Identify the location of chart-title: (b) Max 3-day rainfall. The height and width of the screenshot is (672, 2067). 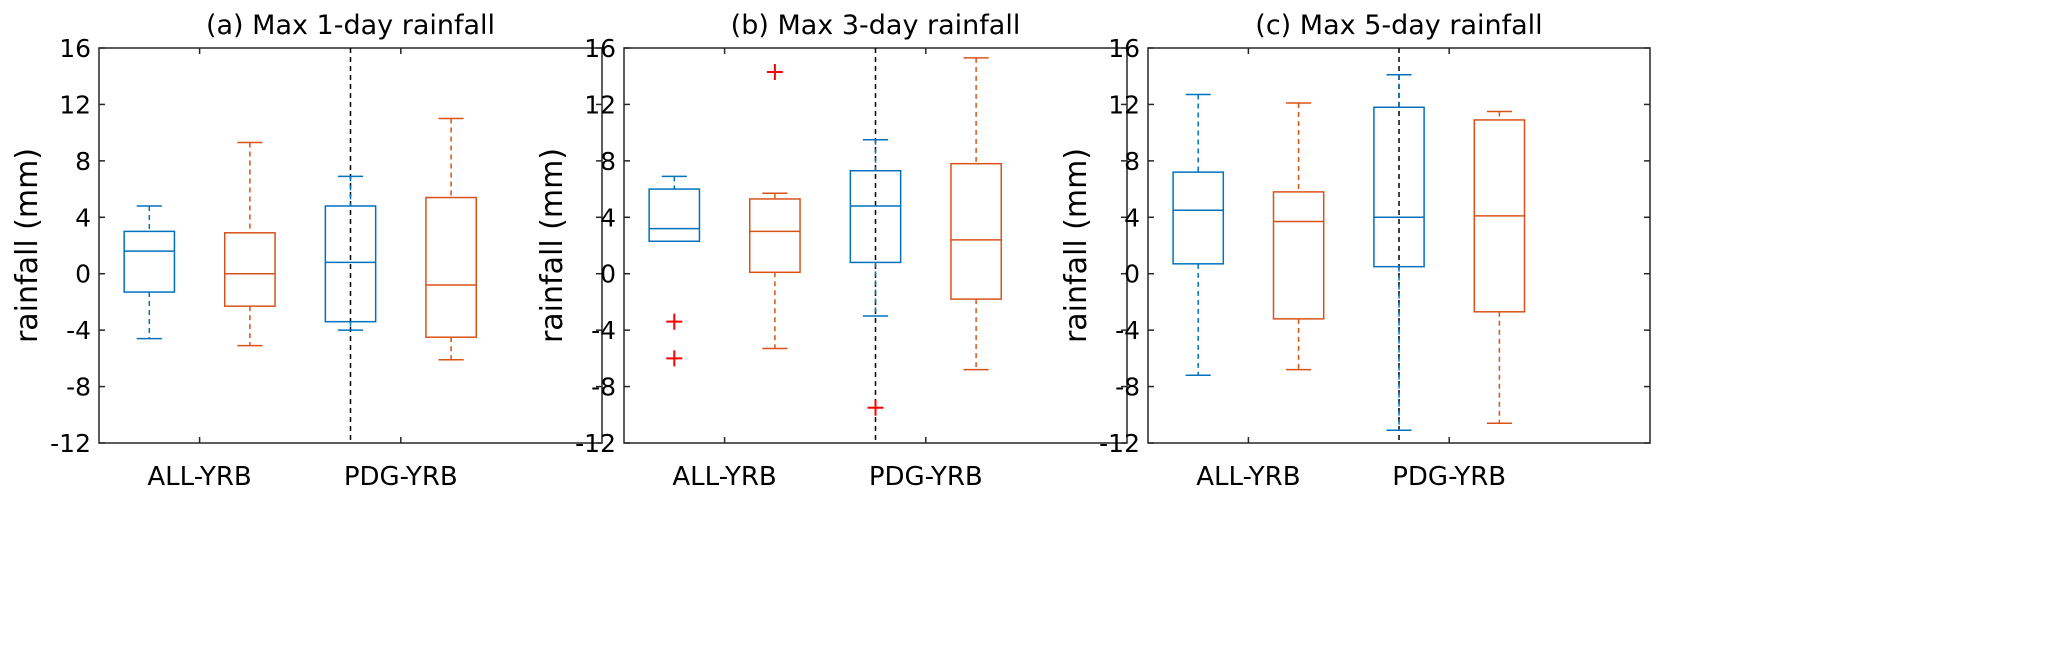
(876, 25).